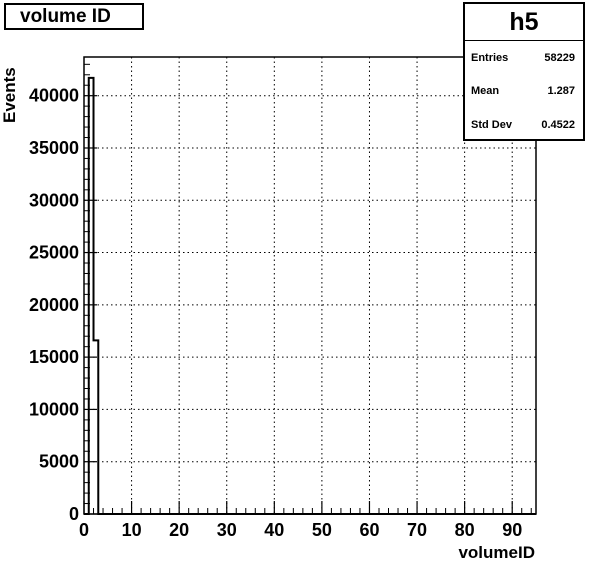 Image resolution: width=596 pixels, height=572 pixels. What do you see at coordinates (523, 91) in the screenshot?
I see `stats-row-mean: Mean 1.287` at bounding box center [523, 91].